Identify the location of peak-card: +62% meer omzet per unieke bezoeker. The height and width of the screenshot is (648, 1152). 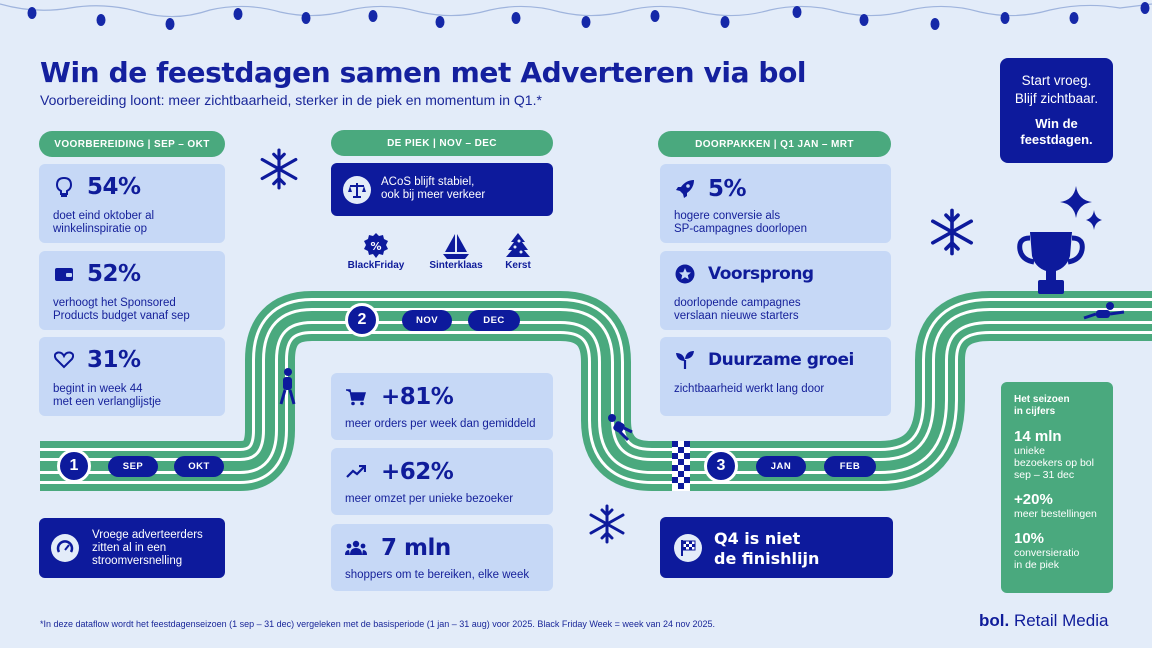
(442, 481).